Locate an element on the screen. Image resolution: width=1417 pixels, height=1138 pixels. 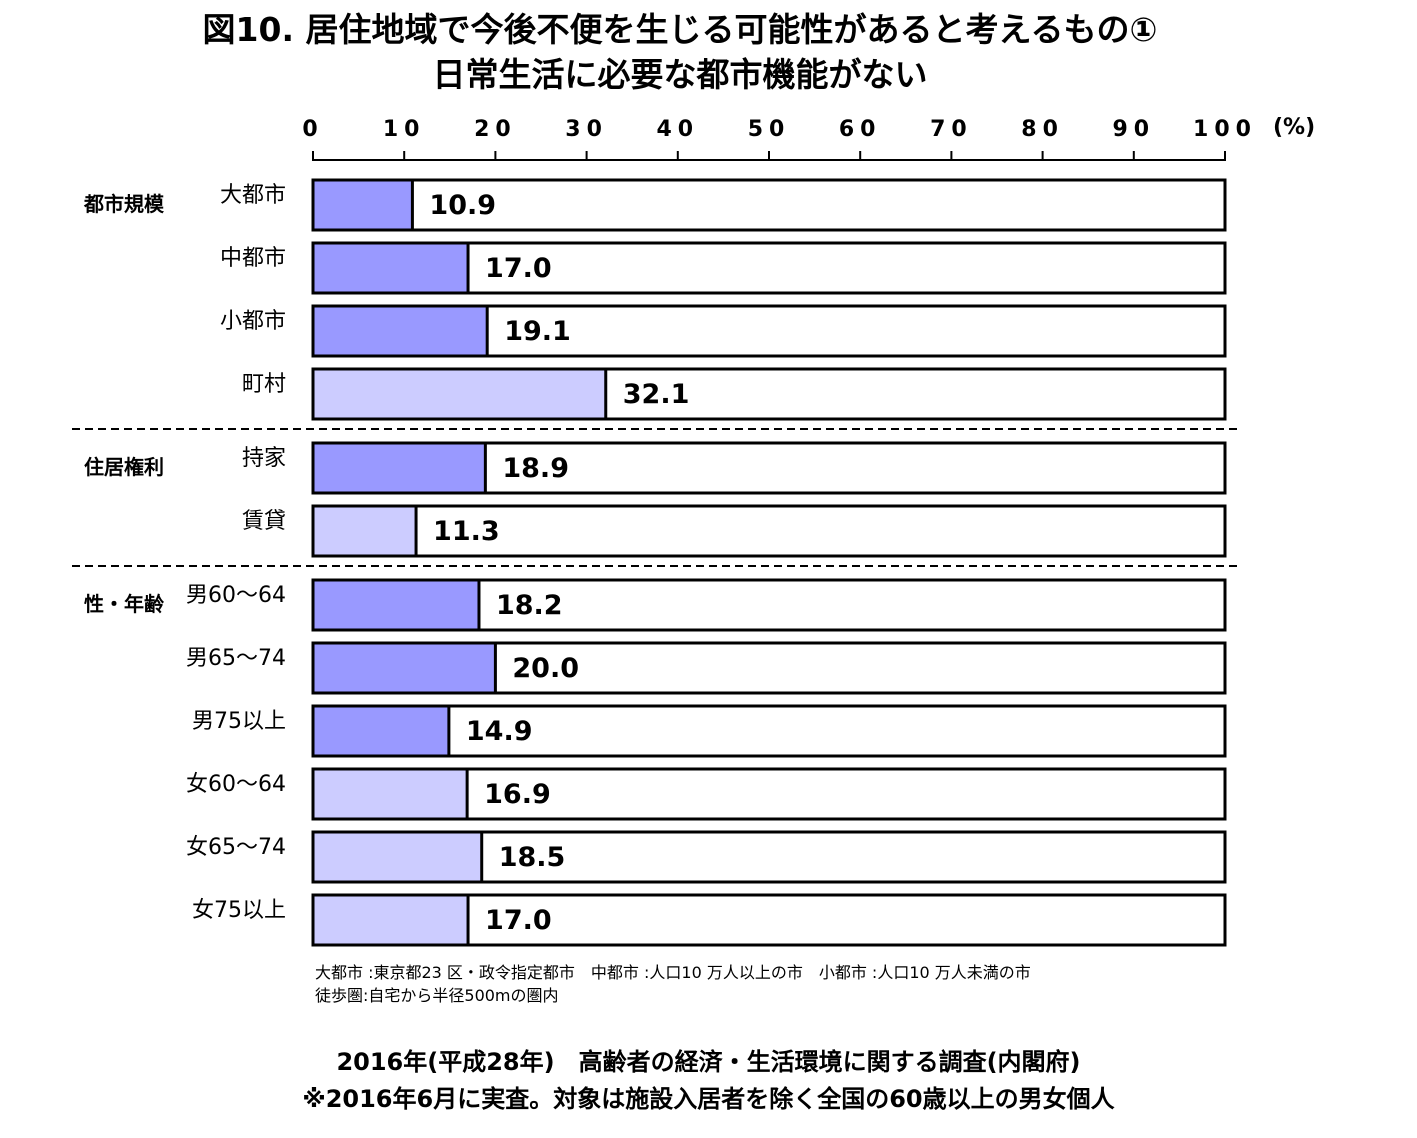
x-tick-label: 80 is located at coordinates (1042, 129).